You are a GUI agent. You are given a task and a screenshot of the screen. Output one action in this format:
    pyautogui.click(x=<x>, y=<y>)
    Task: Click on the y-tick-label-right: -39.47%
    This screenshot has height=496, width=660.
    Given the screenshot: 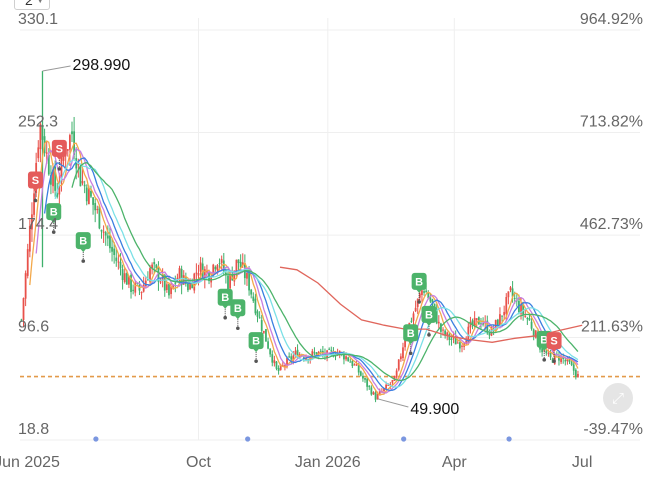 What is the action you would take?
    pyautogui.click(x=613, y=429)
    